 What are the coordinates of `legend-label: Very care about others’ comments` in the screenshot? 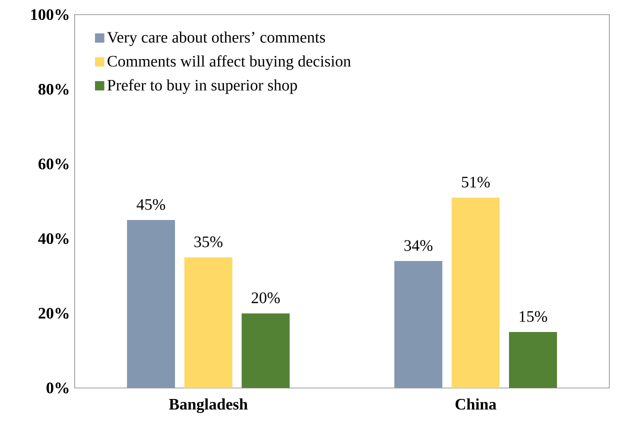 It's located at (216, 38).